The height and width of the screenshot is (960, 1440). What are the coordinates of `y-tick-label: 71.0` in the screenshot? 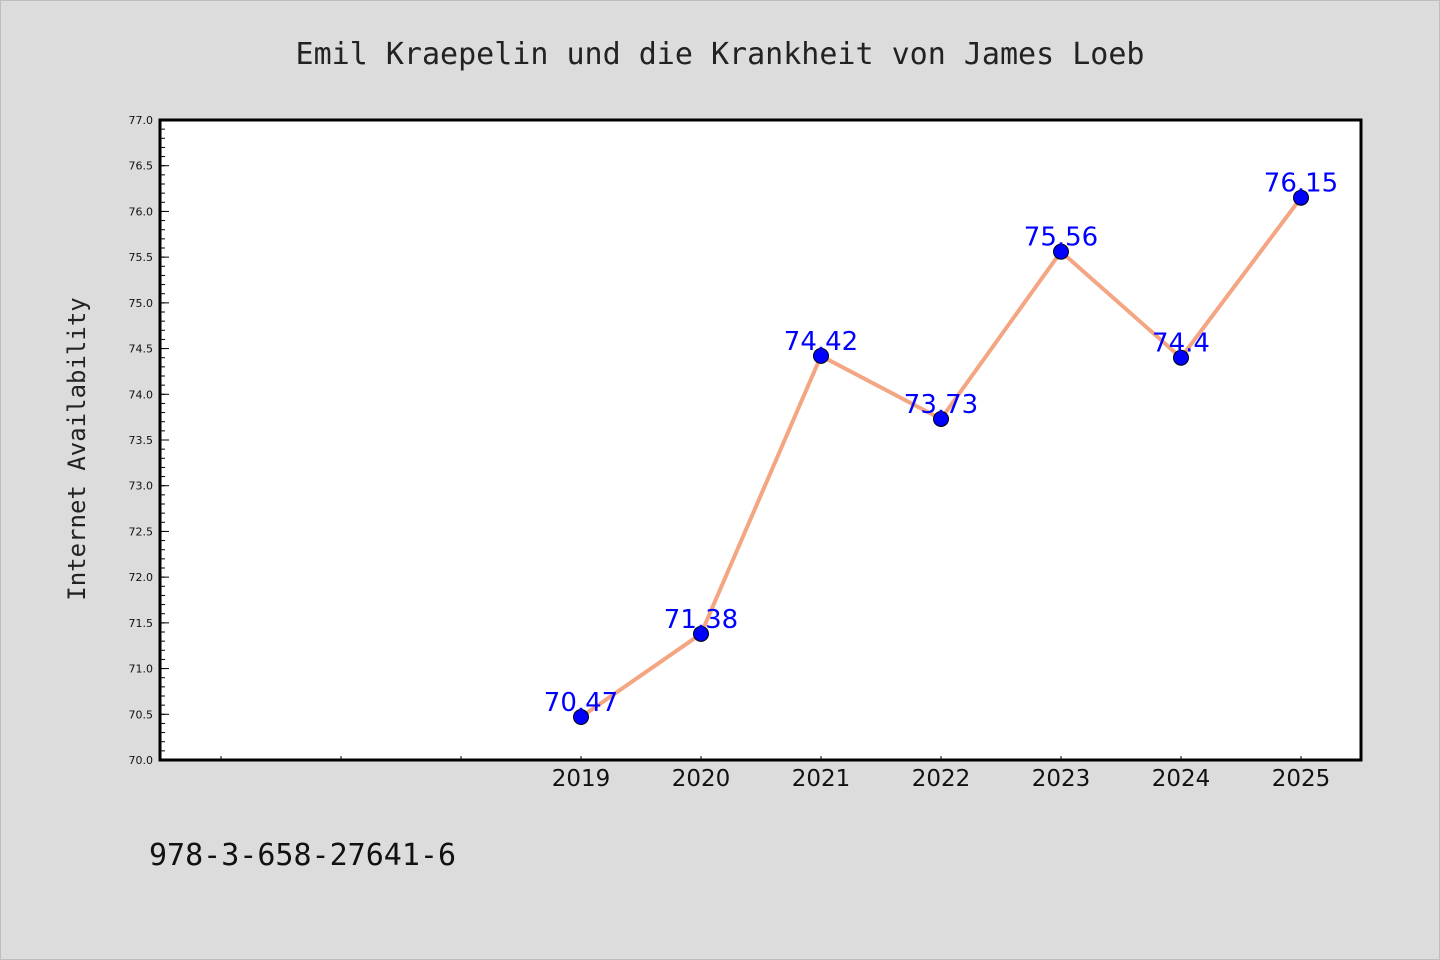 It's located at (141, 669).